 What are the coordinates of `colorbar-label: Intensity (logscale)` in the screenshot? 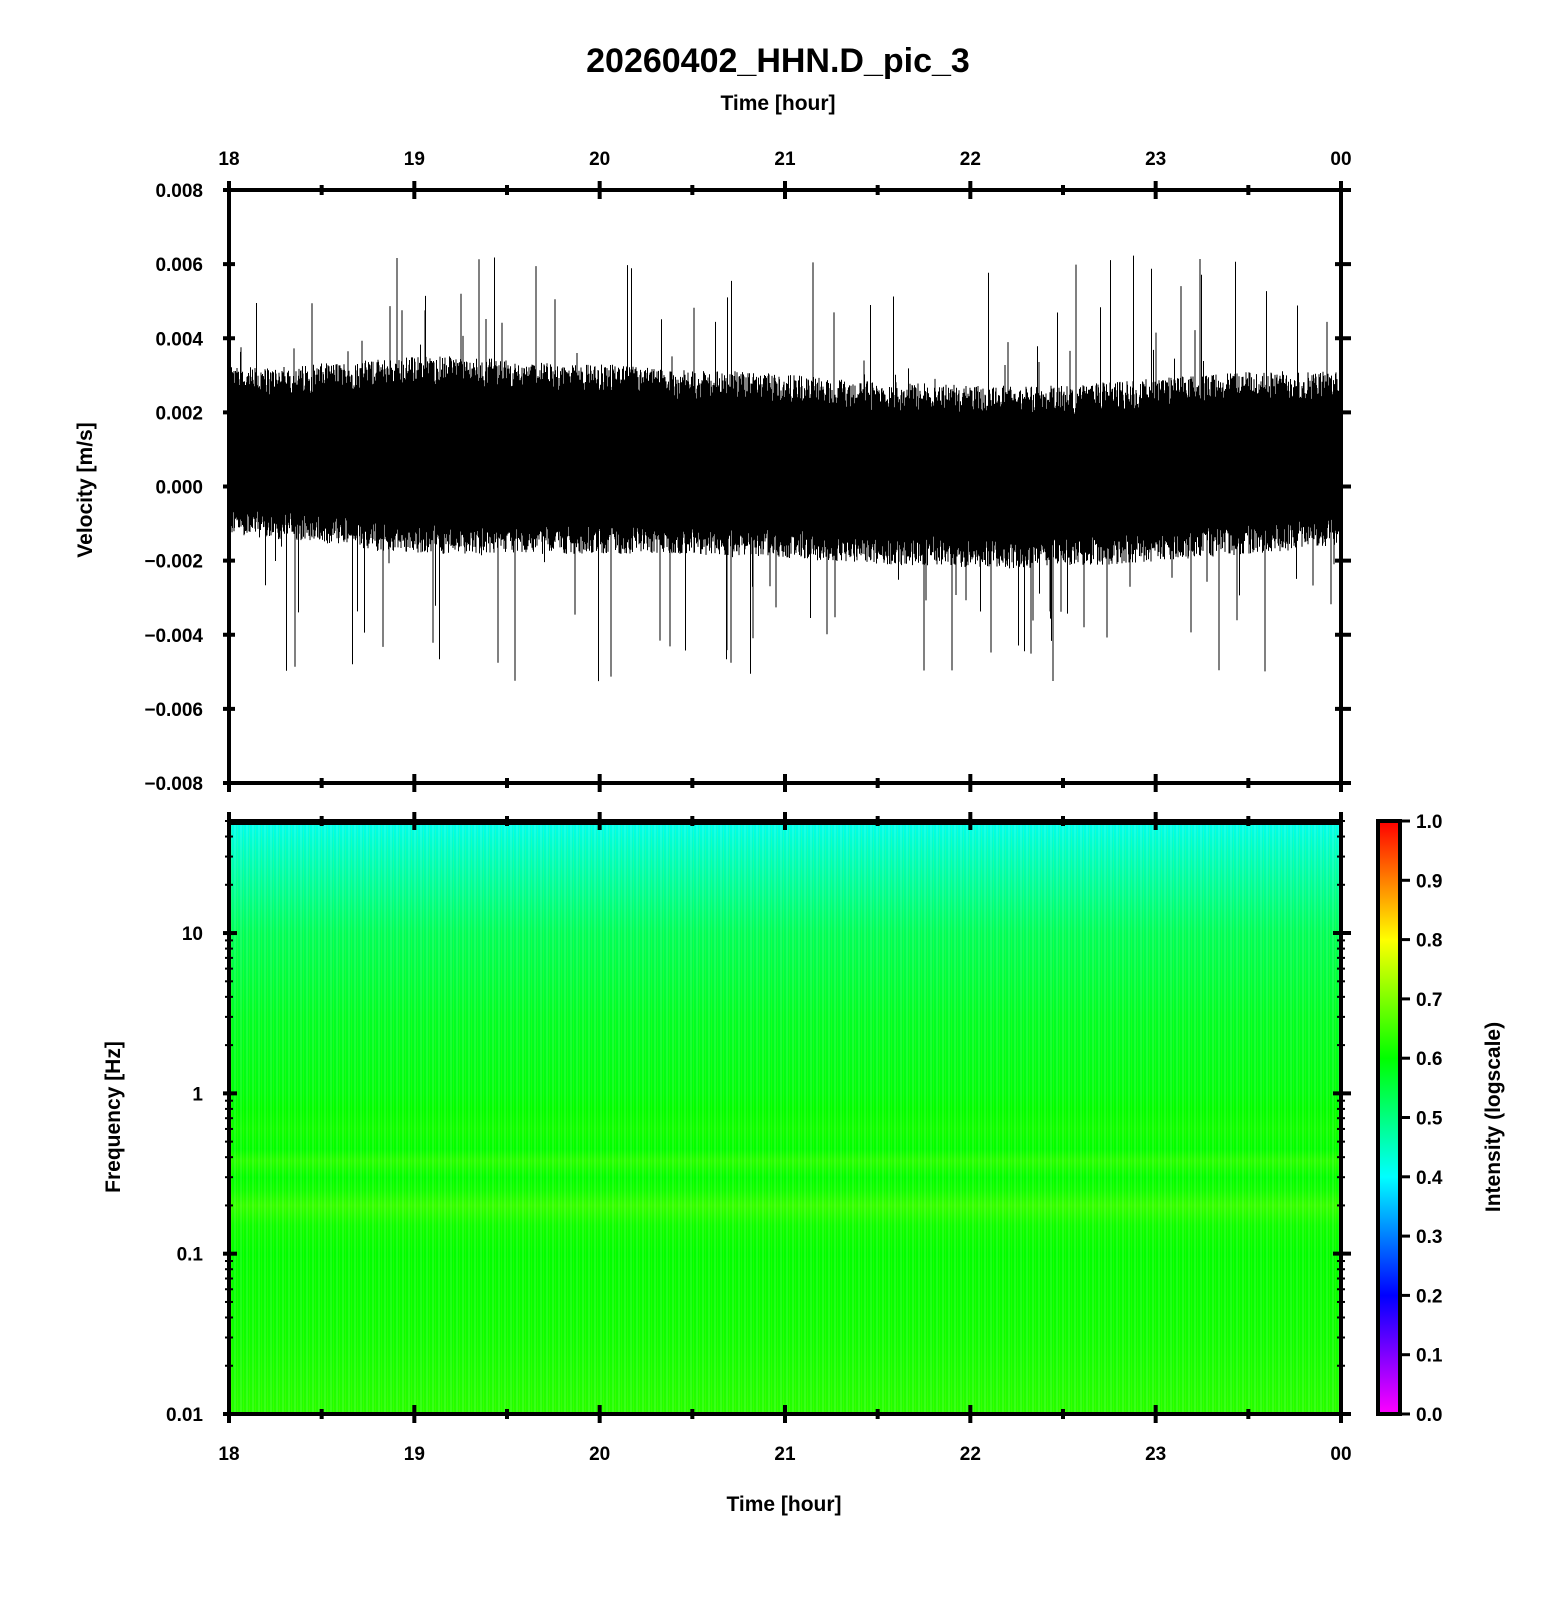 It's located at (1493, 1117).